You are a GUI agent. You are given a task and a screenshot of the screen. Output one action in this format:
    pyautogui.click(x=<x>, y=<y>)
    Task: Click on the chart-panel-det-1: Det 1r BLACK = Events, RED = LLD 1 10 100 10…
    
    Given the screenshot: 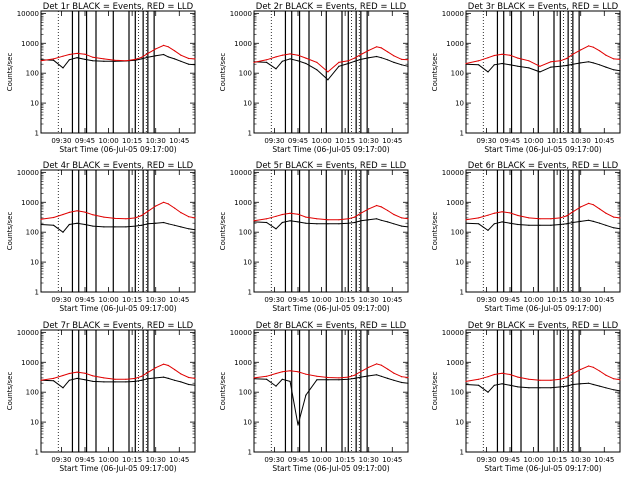 What is the action you would take?
    pyautogui.click(x=101, y=78)
    